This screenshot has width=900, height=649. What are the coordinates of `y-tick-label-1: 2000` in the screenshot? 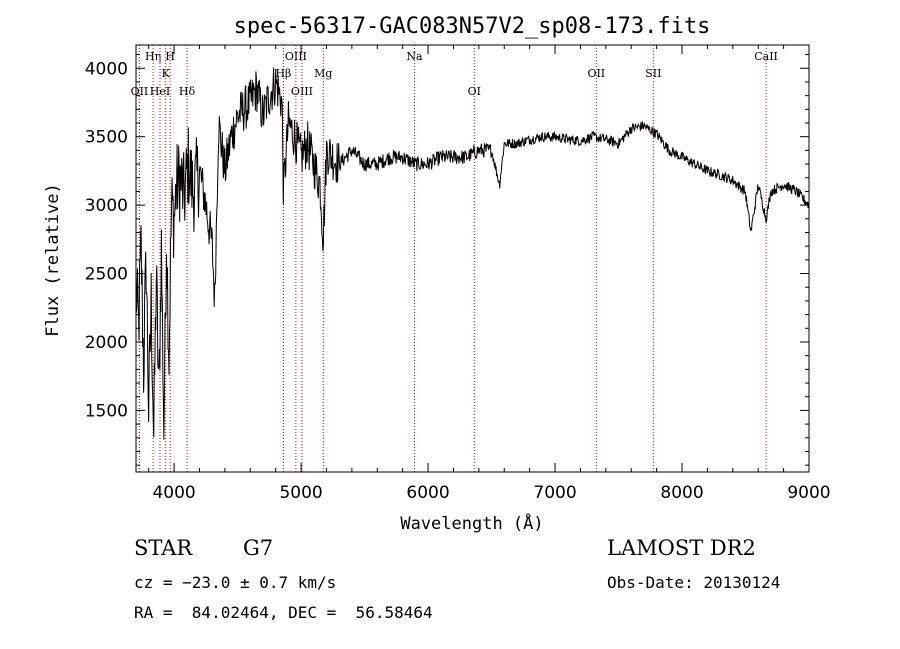 It's located at (106, 343).